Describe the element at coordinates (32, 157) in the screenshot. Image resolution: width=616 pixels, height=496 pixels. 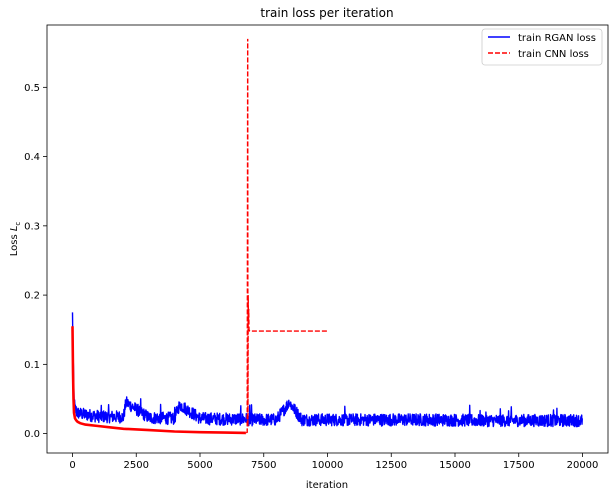
I see `y-tick-label: 0.4` at that location.